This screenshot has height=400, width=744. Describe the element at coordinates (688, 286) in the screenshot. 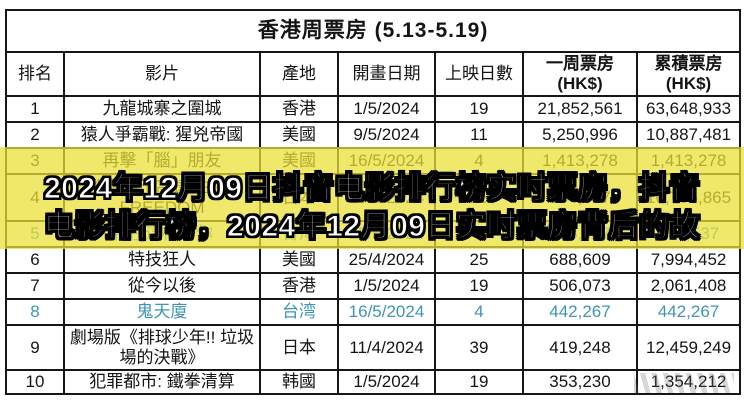

I see `cell-total-gross: 2,061,408` at that location.